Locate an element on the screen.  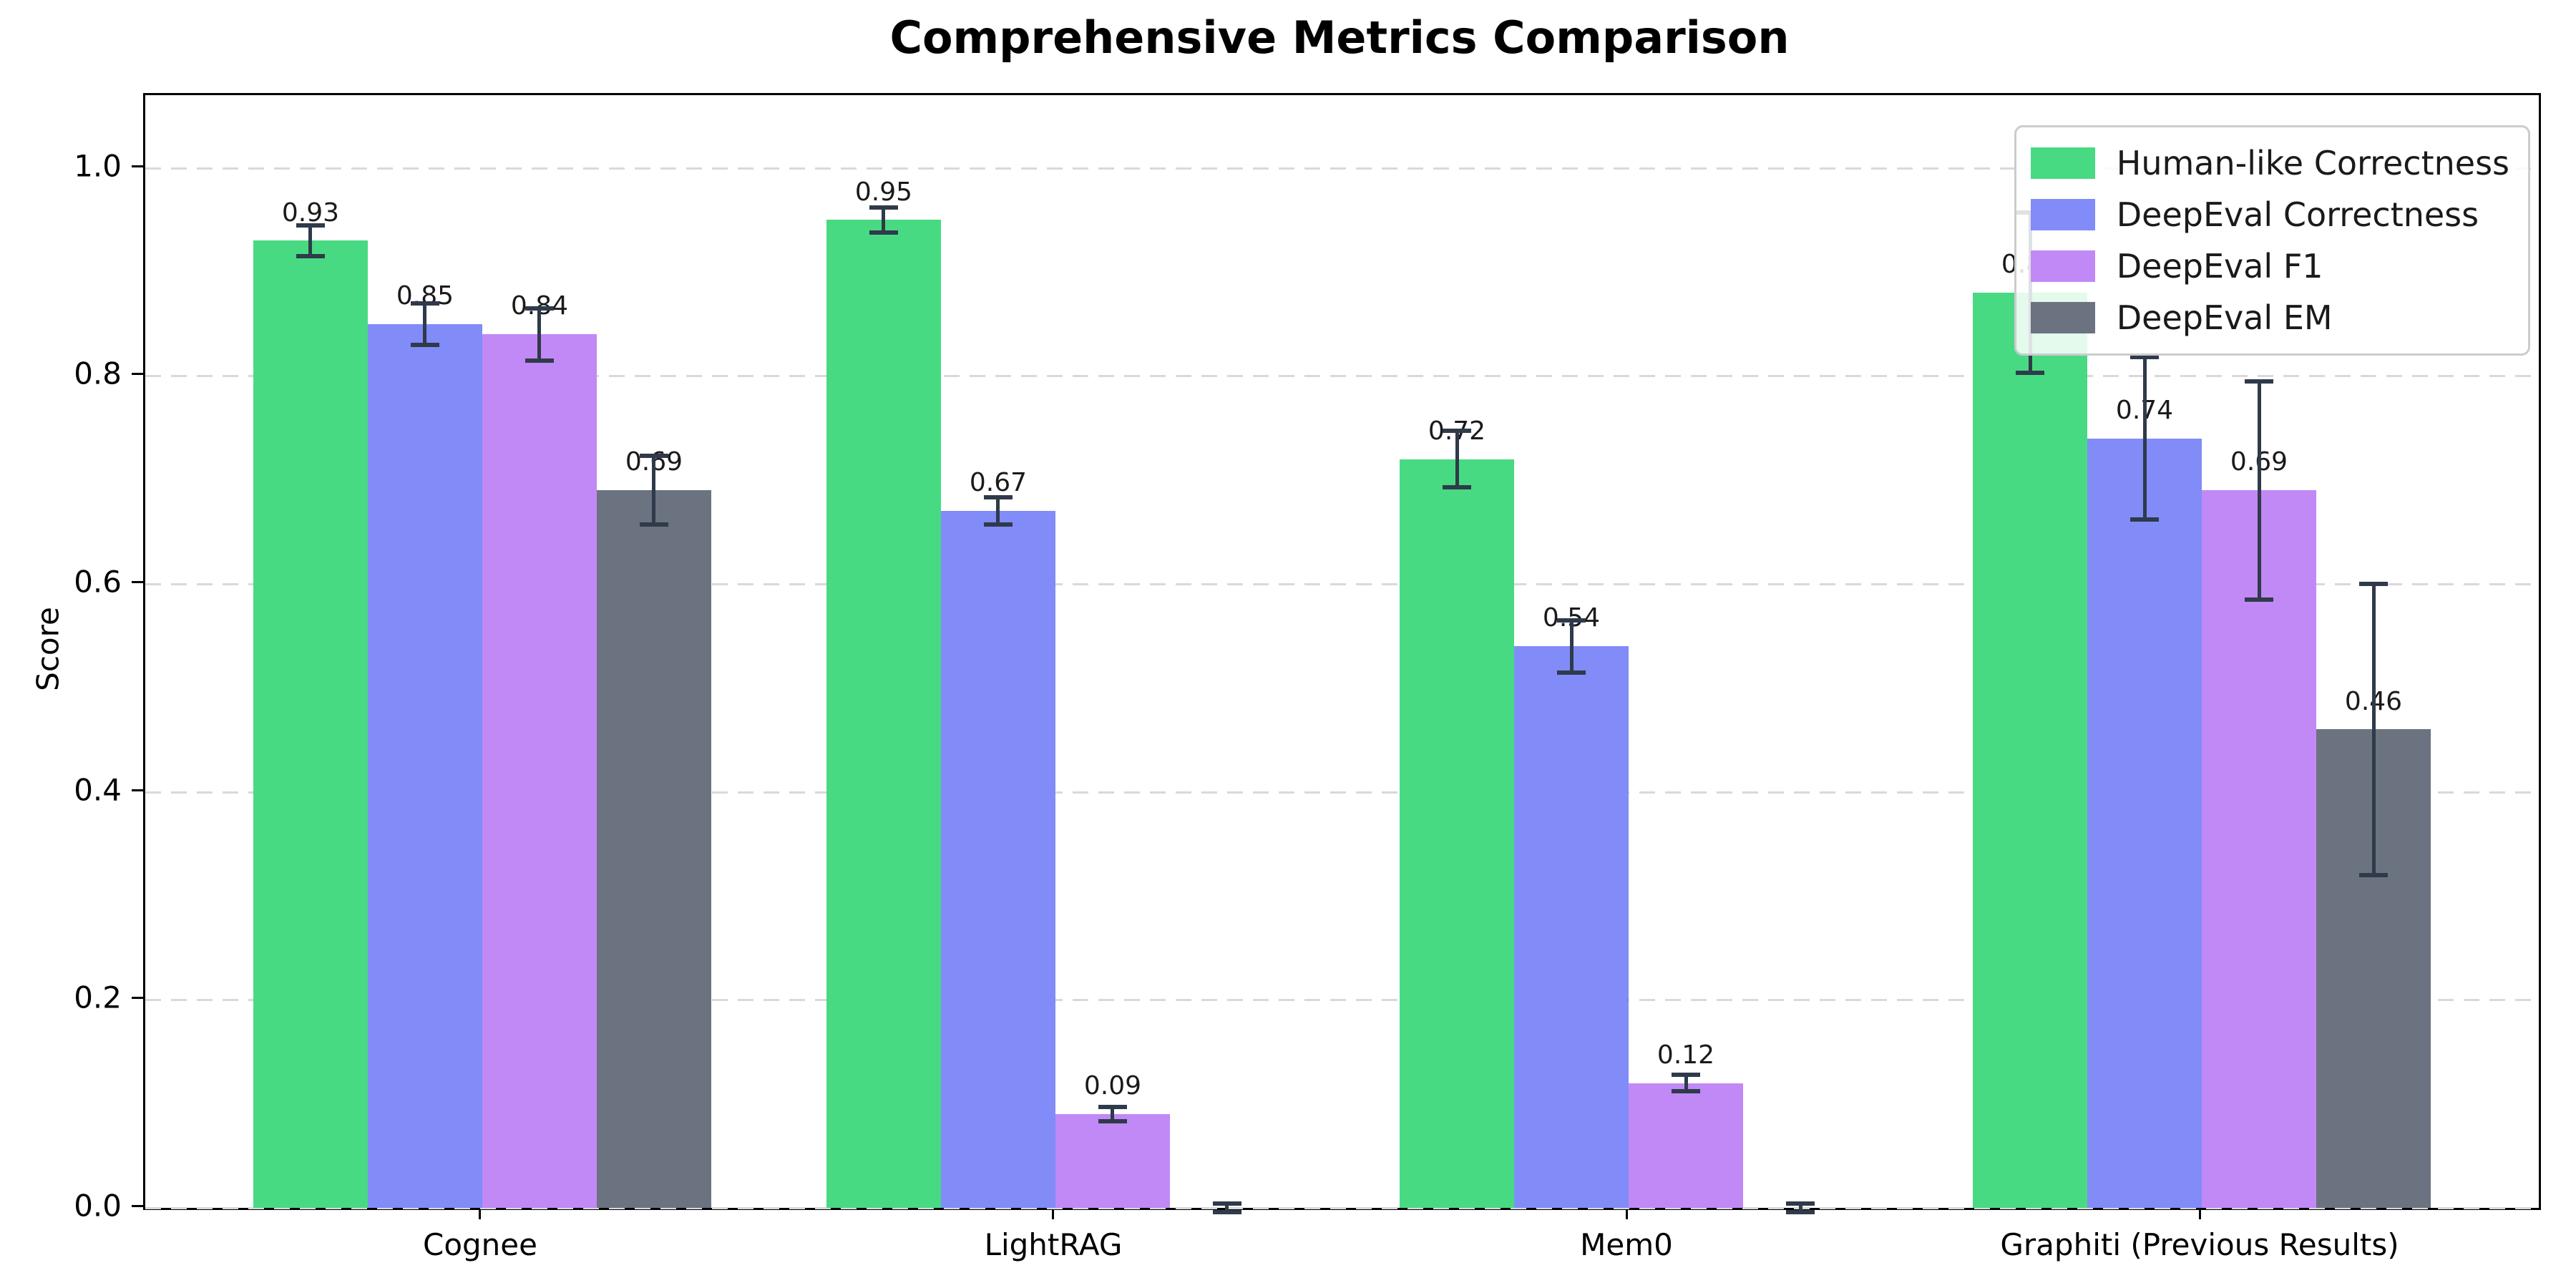
legend-item: DeepEval Correctness is located at coordinates (2269, 214).